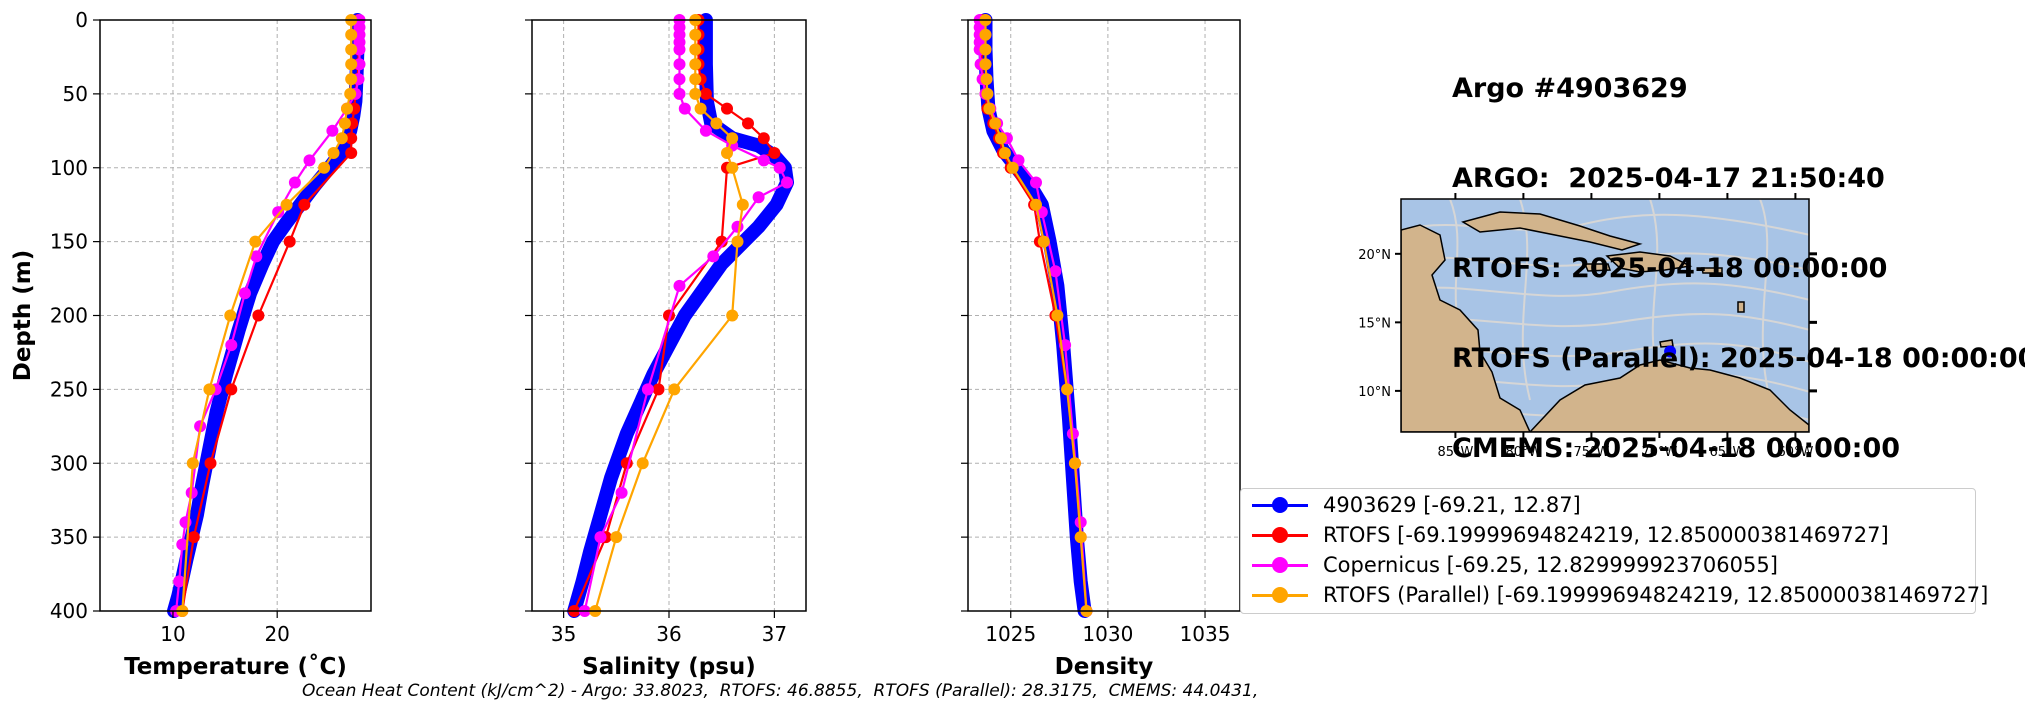 The image size is (2025, 712). Describe the element at coordinates (69, 168) in the screenshot. I see `y-tick-label: 100` at that location.